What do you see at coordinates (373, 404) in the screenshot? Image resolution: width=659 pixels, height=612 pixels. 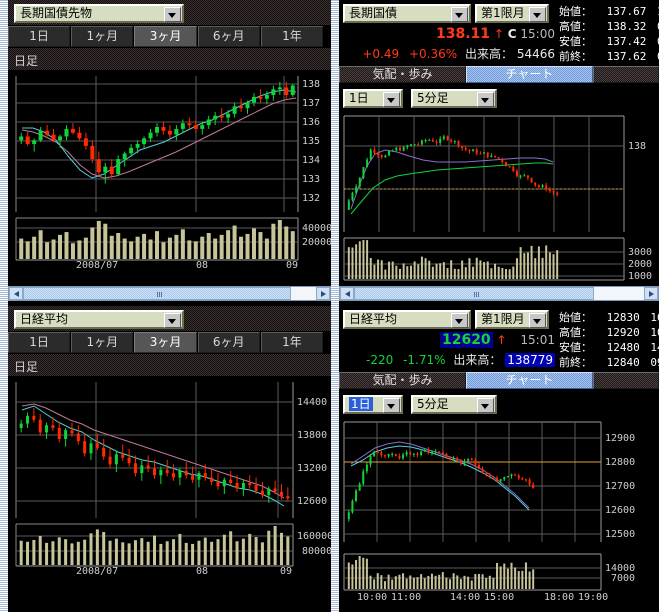 I see `range-combo-nikkei: 1日` at bounding box center [373, 404].